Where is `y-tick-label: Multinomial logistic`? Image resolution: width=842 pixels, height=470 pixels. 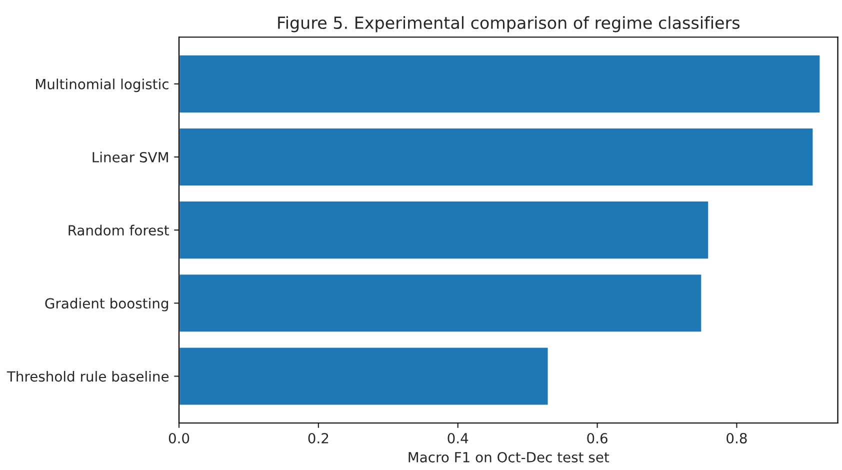 y-tick-label: Multinomial logistic is located at coordinates (102, 85).